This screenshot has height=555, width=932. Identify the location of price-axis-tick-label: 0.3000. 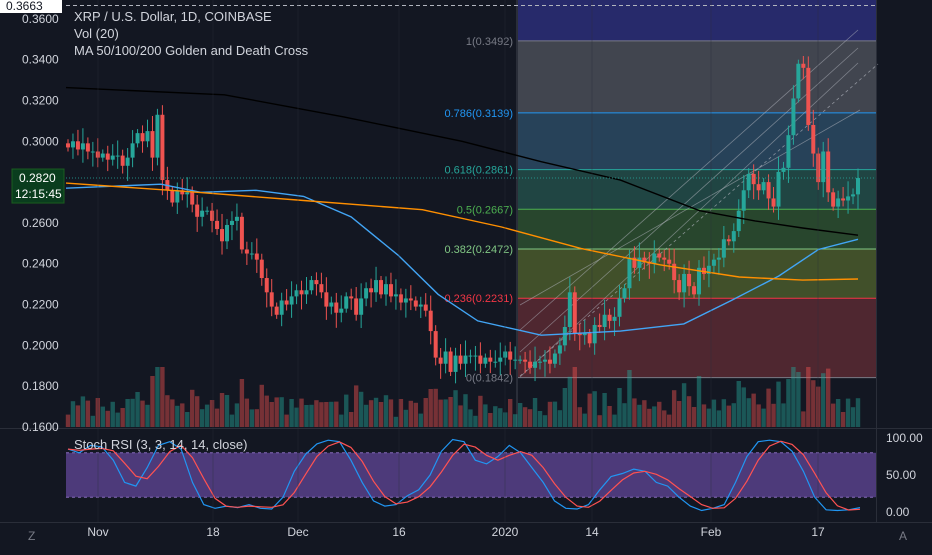
(40, 141).